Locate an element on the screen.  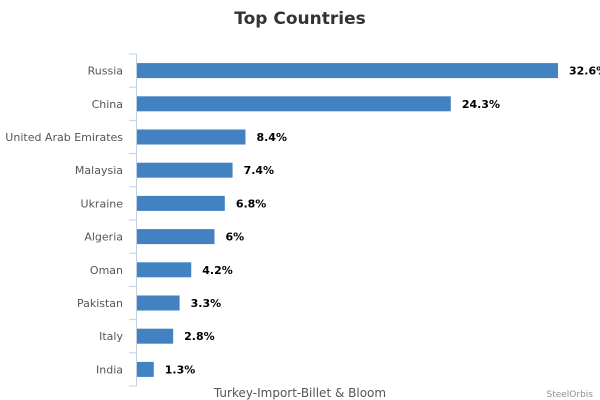
category-label: Algeria is located at coordinates (103, 237).